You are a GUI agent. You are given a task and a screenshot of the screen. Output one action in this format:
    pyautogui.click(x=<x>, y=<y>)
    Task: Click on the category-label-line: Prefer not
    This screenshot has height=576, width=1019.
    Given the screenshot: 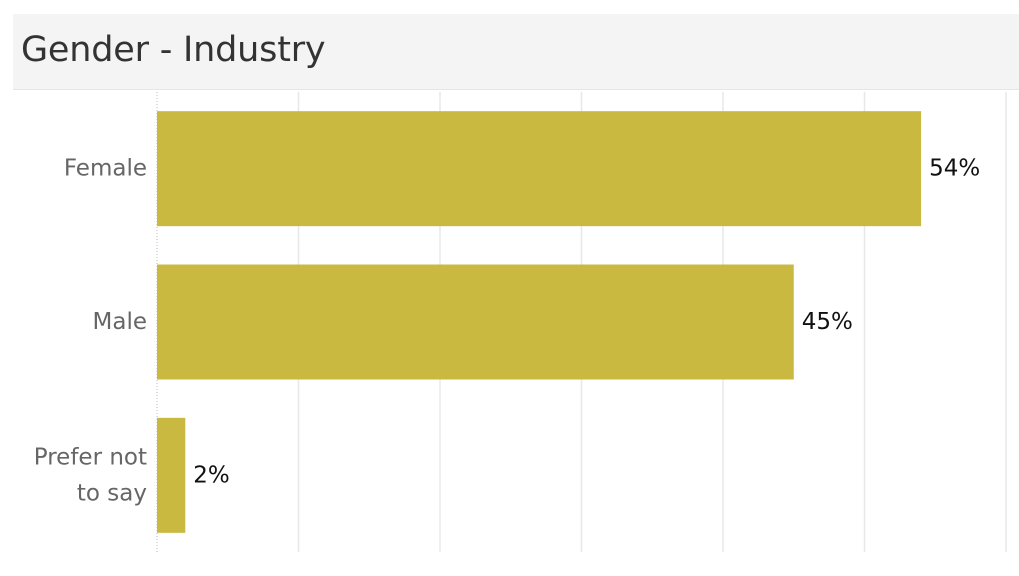 What is the action you would take?
    pyautogui.click(x=90, y=457)
    